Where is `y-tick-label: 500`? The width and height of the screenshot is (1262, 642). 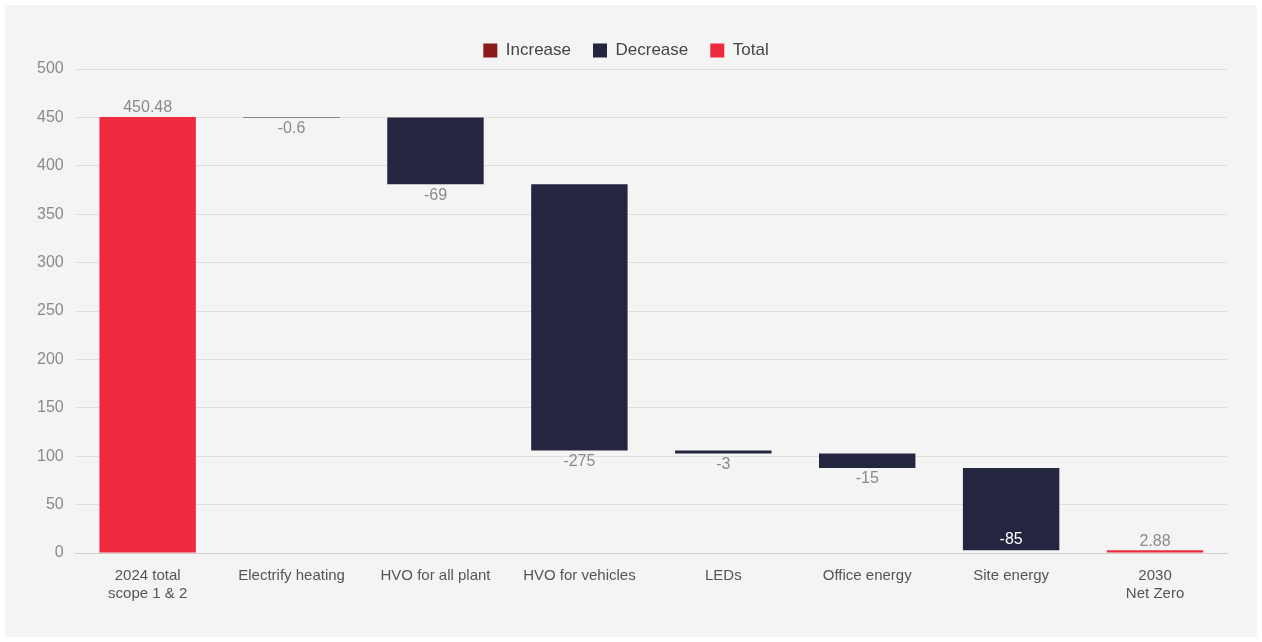 y-tick-label: 500 is located at coordinates (50, 68).